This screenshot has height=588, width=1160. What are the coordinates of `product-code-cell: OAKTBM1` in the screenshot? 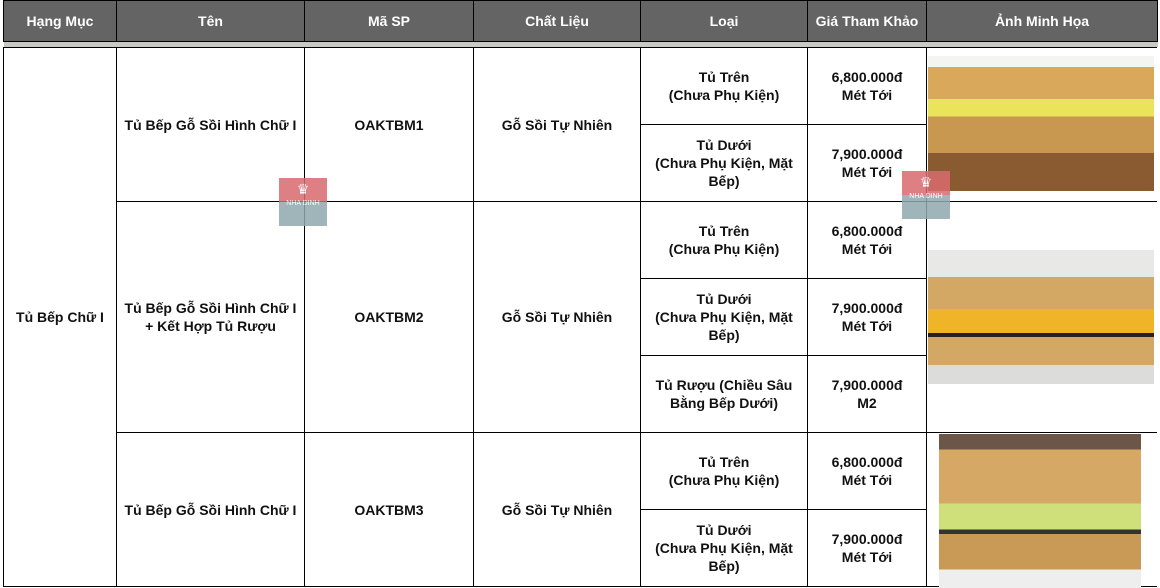 It's located at (389, 124).